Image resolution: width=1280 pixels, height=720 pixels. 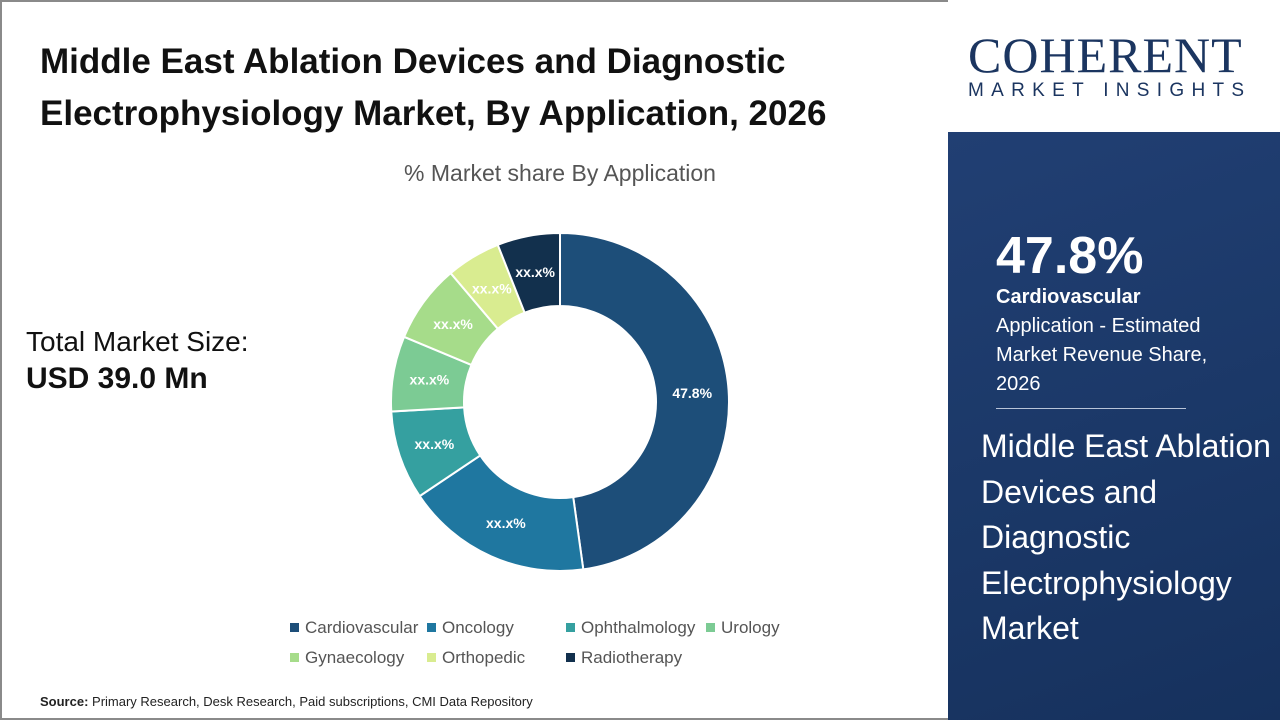 I want to click on slice-cardiovascular, so click(x=644, y=401).